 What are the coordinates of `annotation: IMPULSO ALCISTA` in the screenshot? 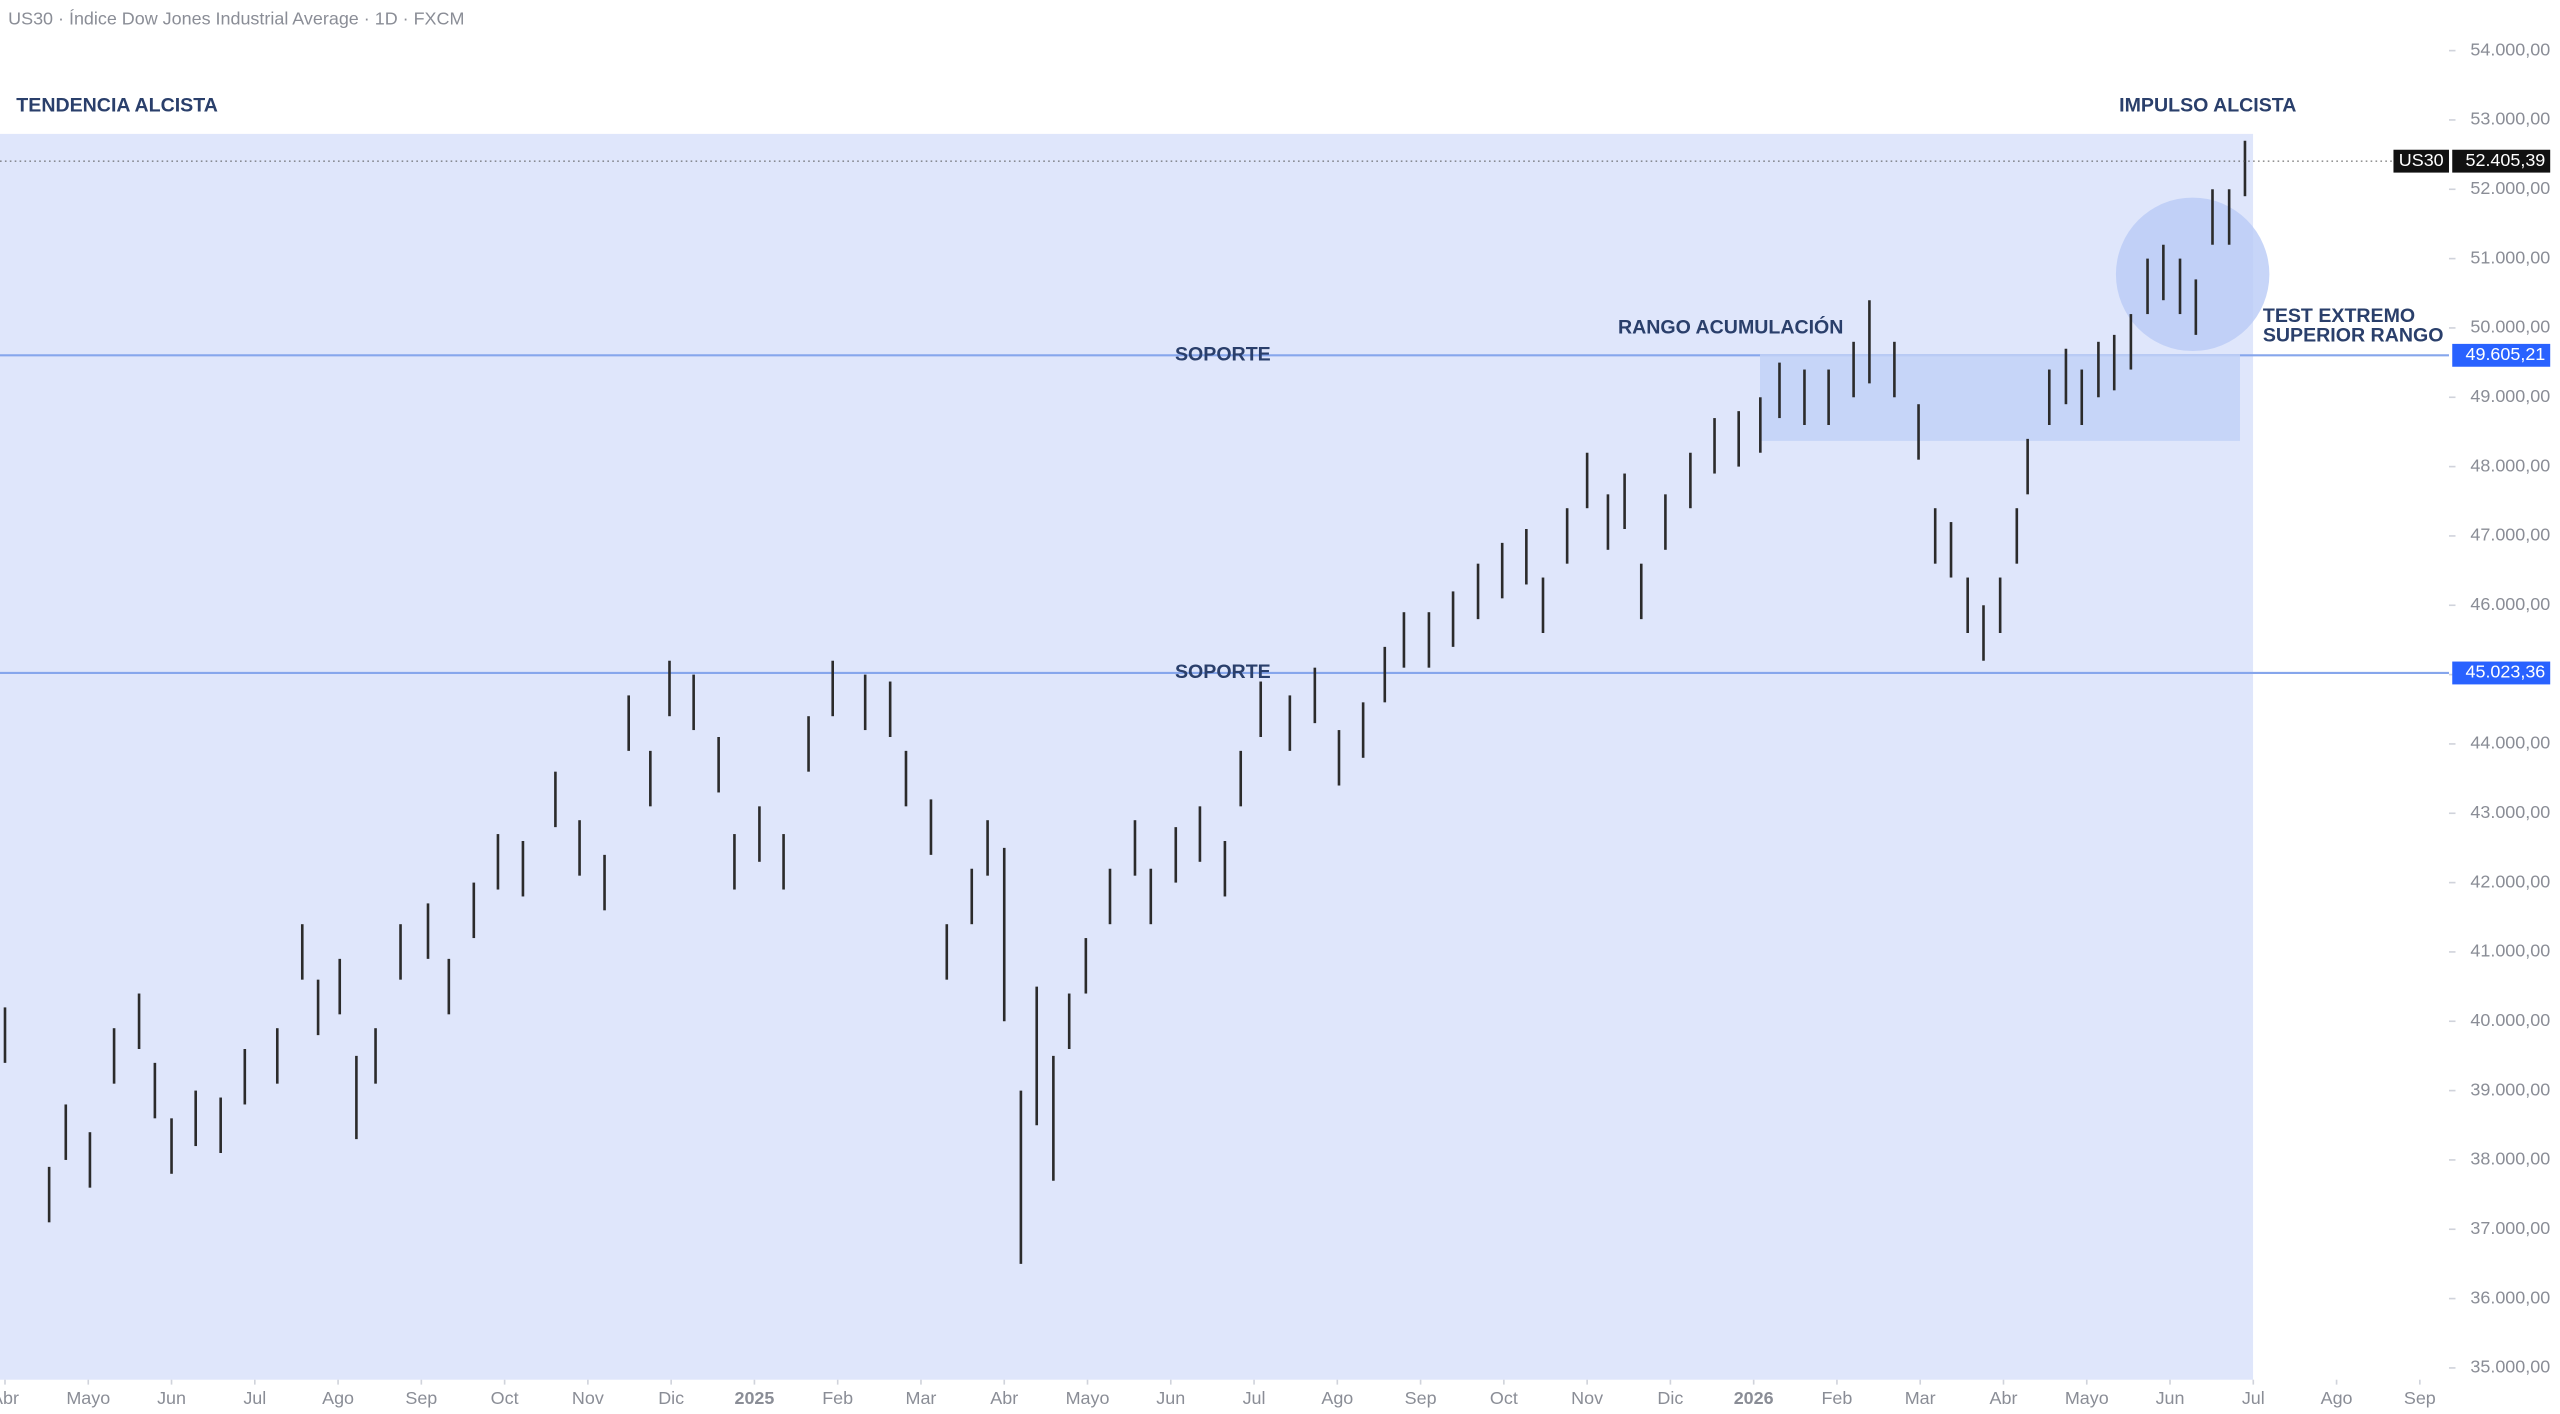 It's located at (2207, 105).